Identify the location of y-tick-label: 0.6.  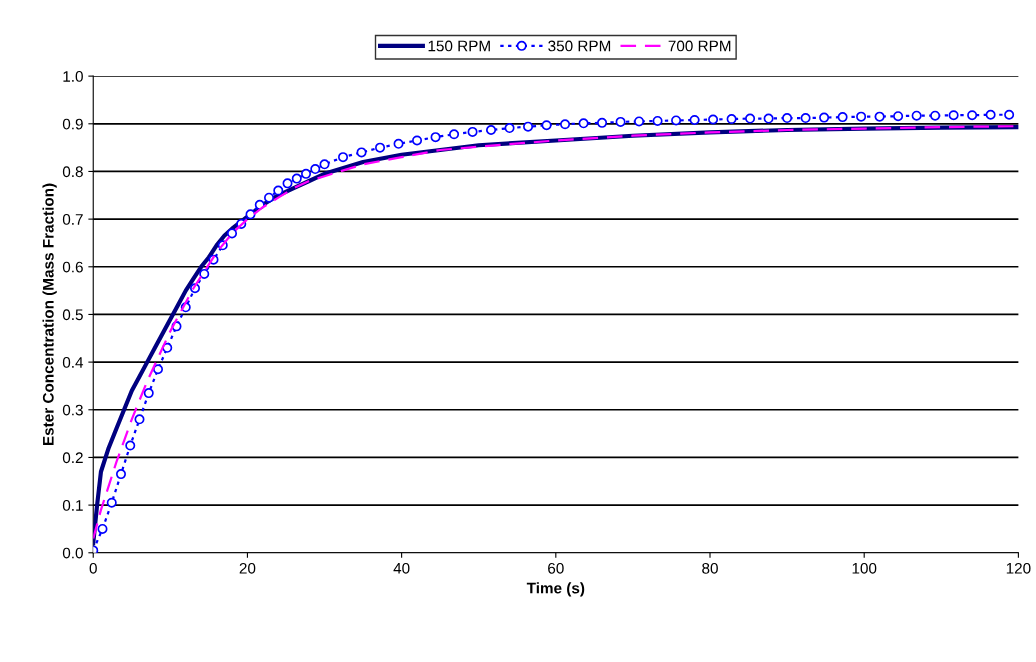
(72, 267).